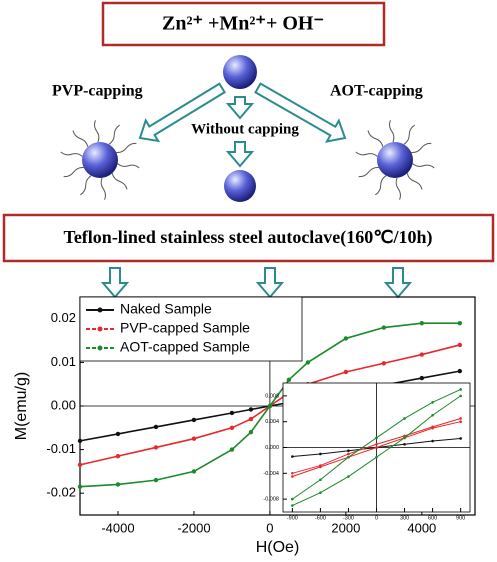  Describe the element at coordinates (272, 396) in the screenshot. I see `y-tick-label: 0.008` at that location.